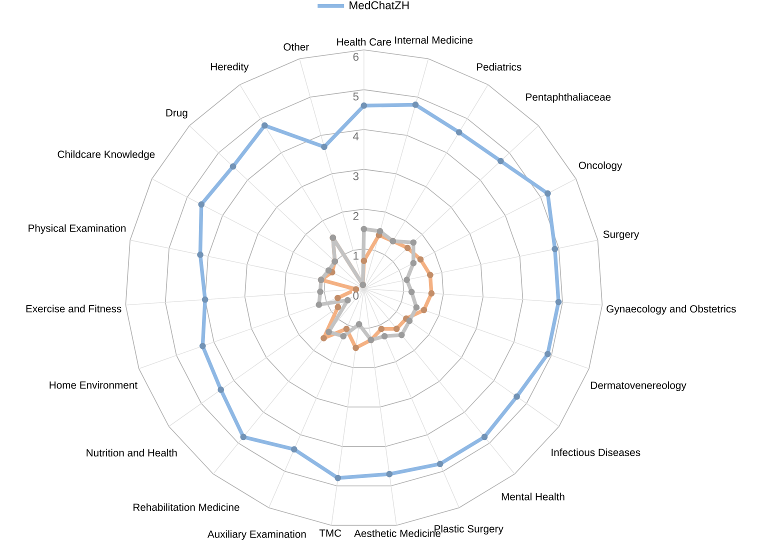 The height and width of the screenshot is (552, 760). What do you see at coordinates (379, 5) in the screenshot?
I see `legend-label: MedChatZH` at bounding box center [379, 5].